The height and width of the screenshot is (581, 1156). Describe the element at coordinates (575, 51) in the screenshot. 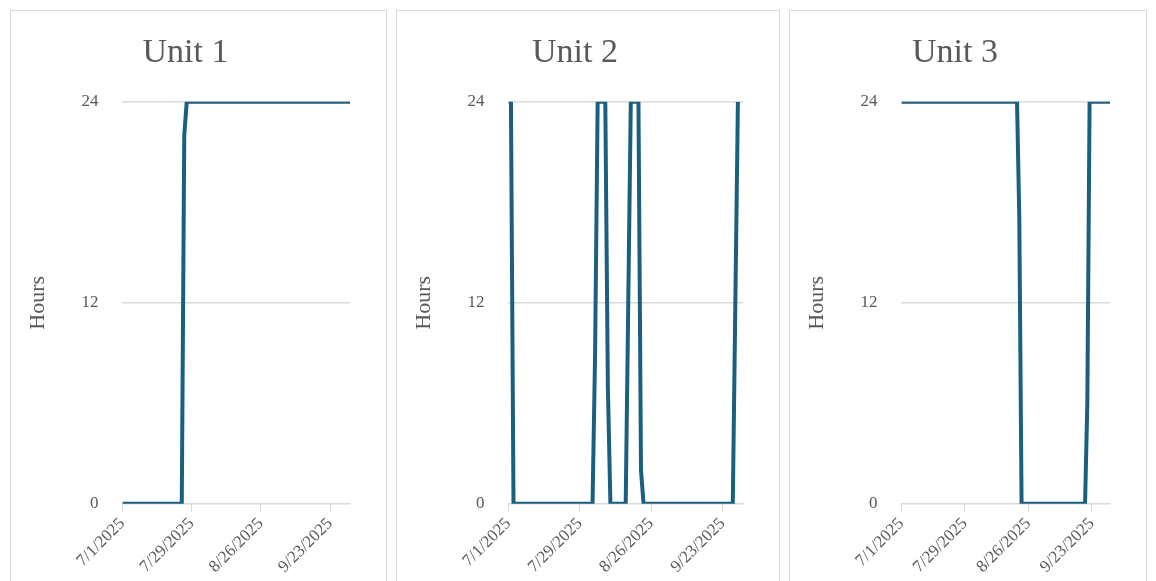

I see `chart-title: Unit 2` at that location.